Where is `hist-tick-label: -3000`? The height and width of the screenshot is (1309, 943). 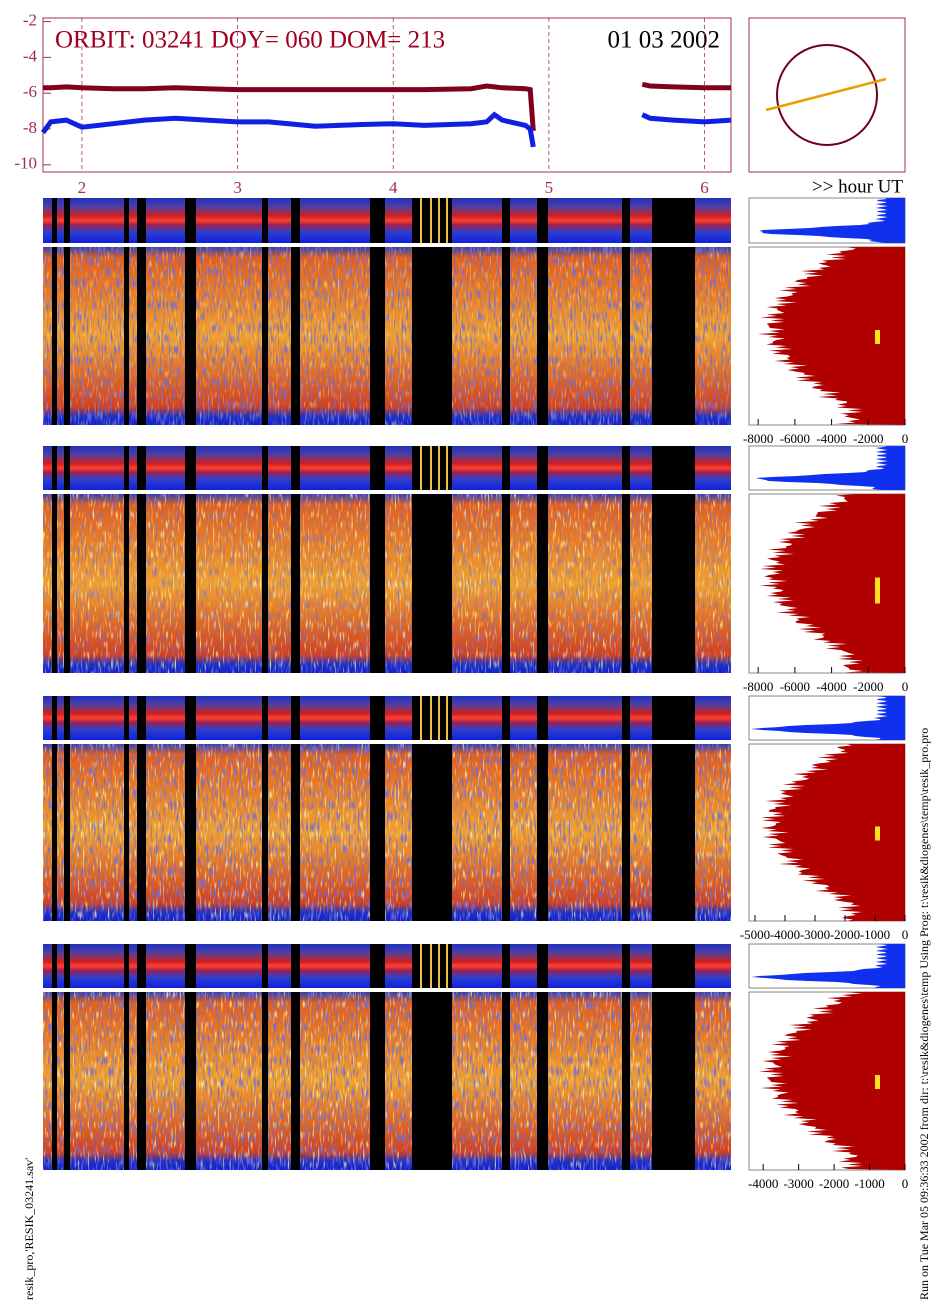
hist-tick-label: -3000 is located at coordinates (798, 1183).